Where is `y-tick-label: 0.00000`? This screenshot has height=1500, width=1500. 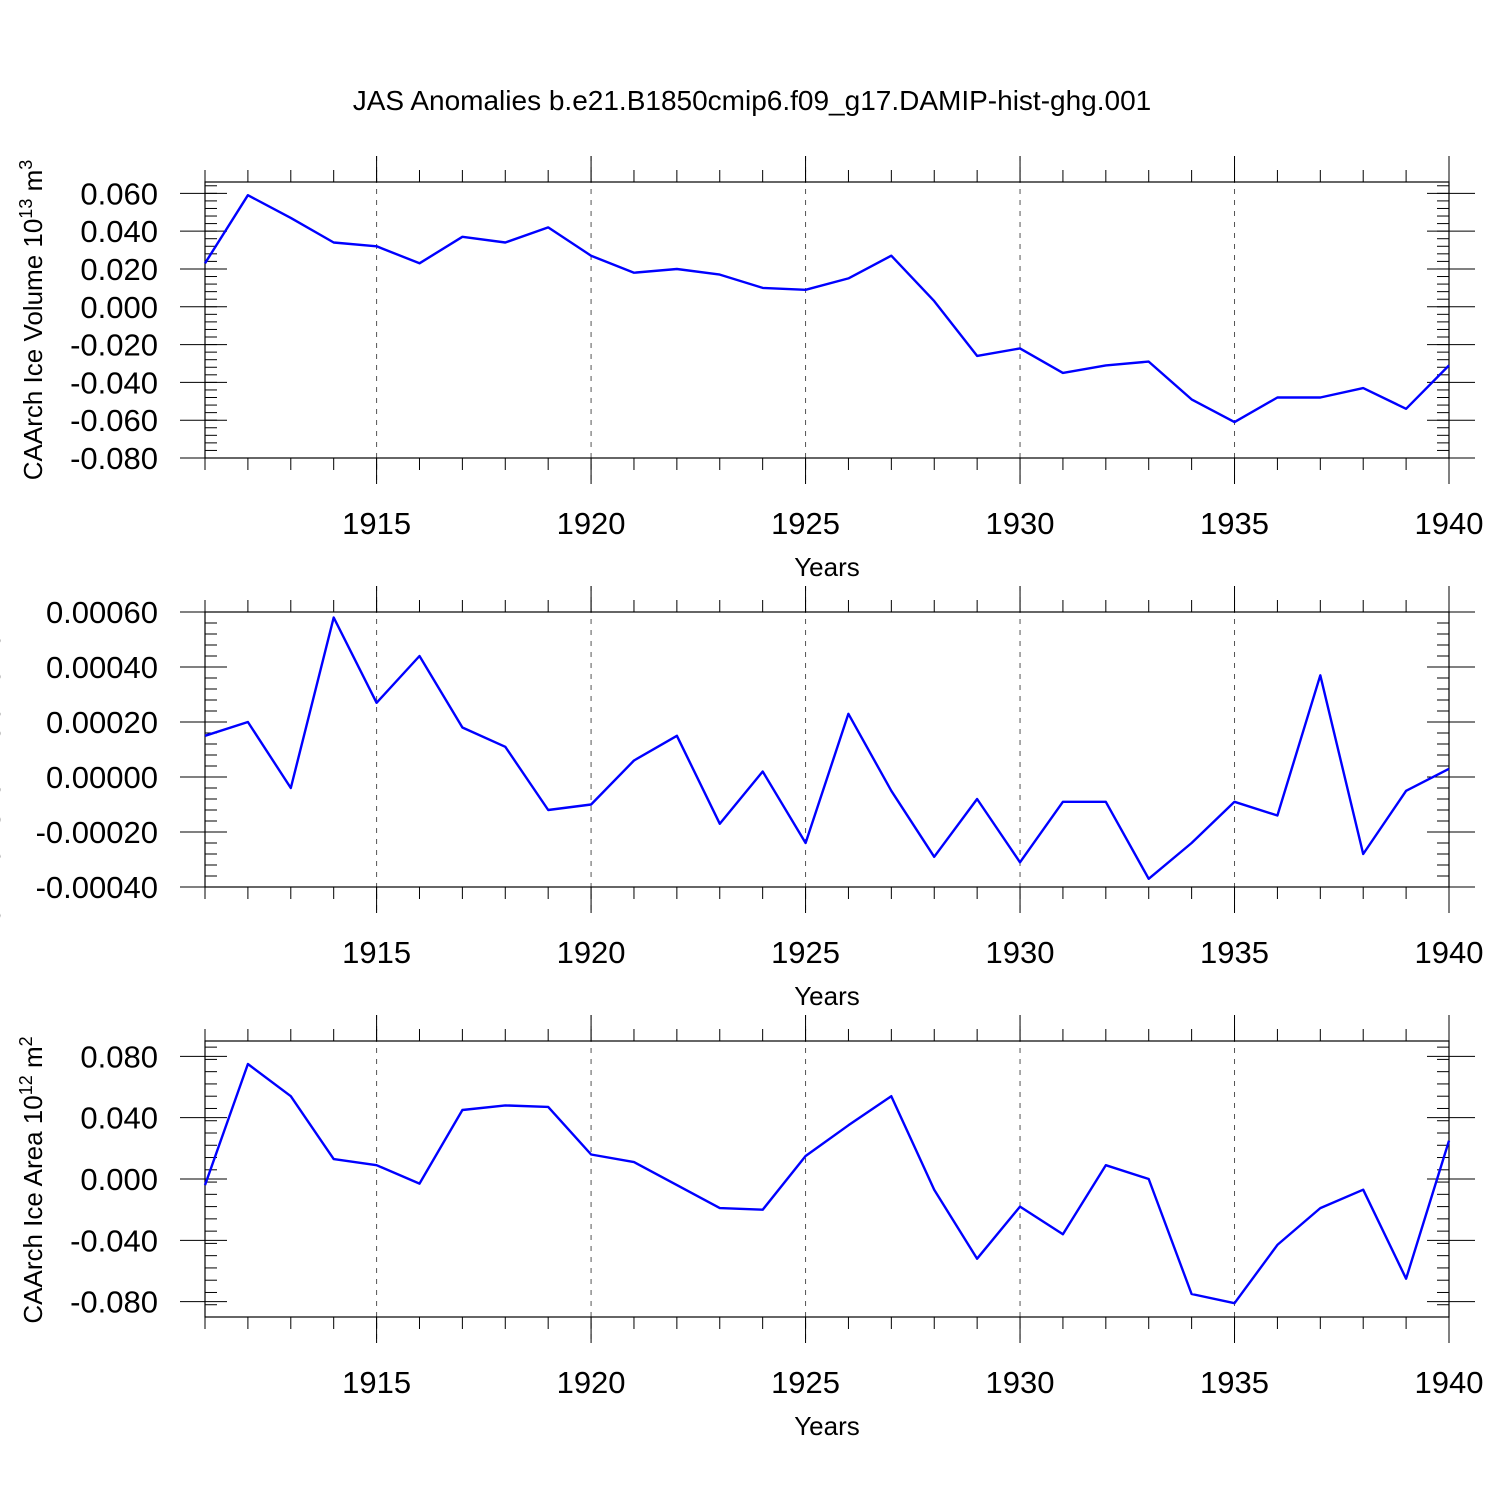 y-tick-label: 0.00000 is located at coordinates (102, 777).